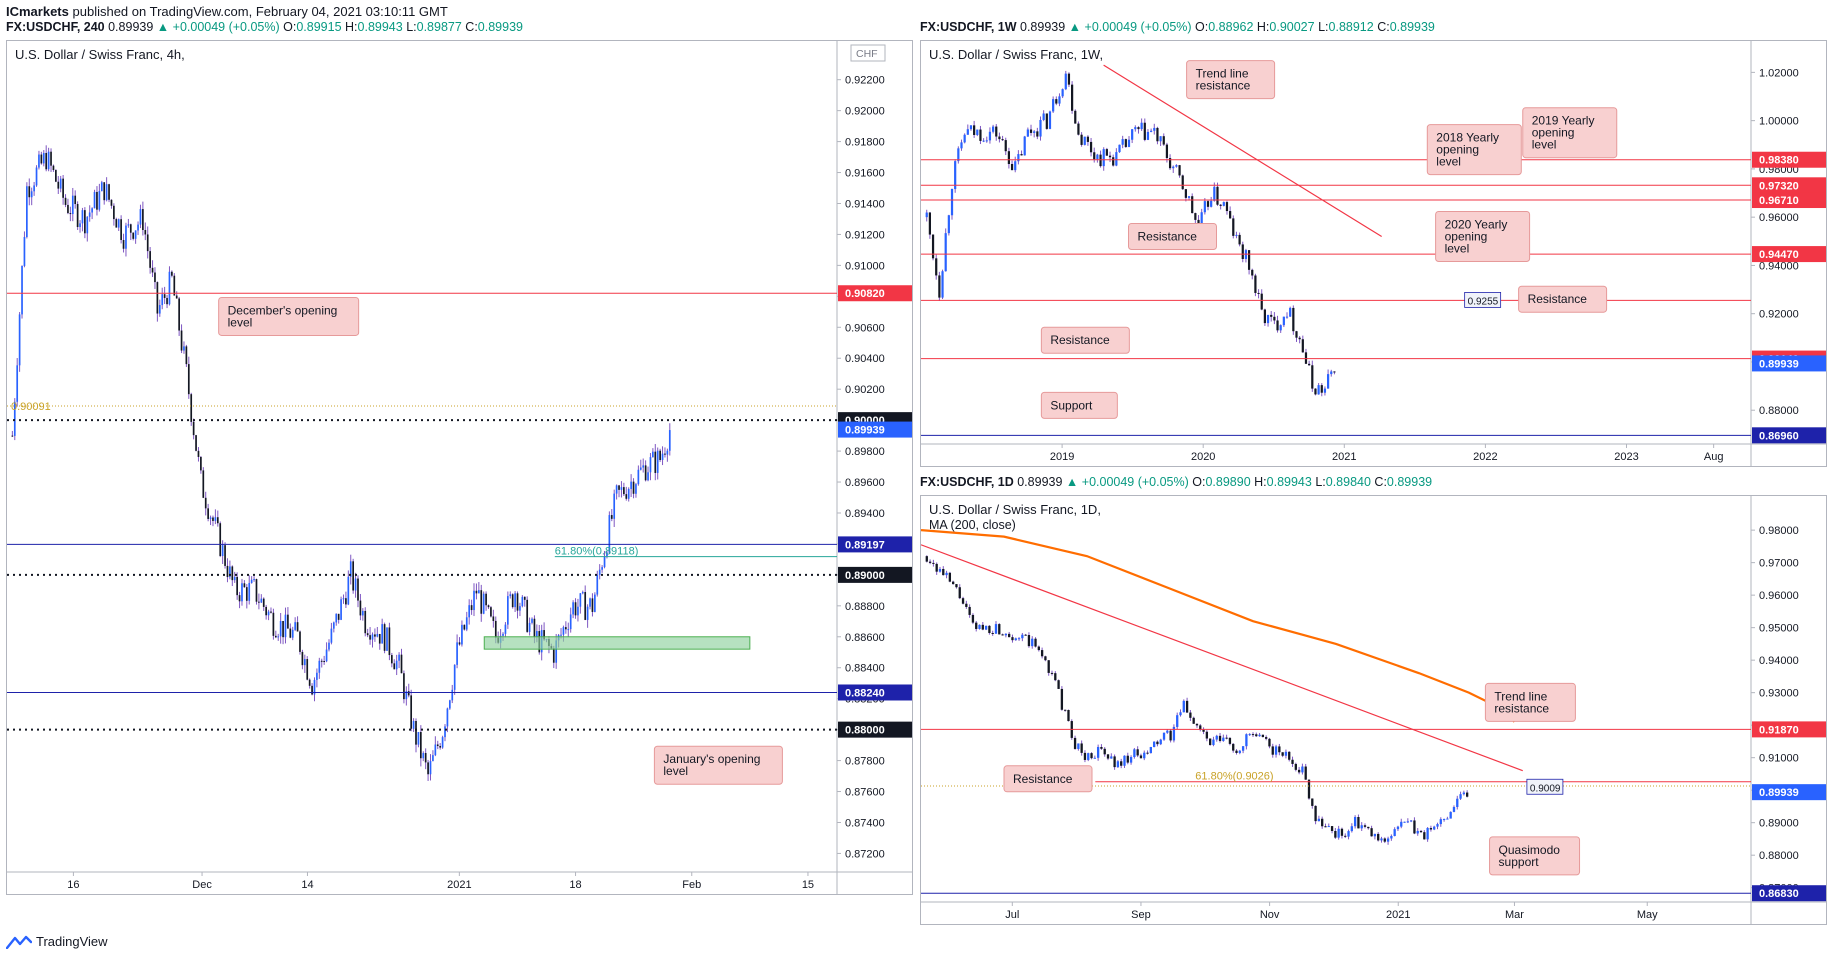 Image resolution: width=1833 pixels, height=958 pixels. I want to click on callout-text: level, so click(240, 322).